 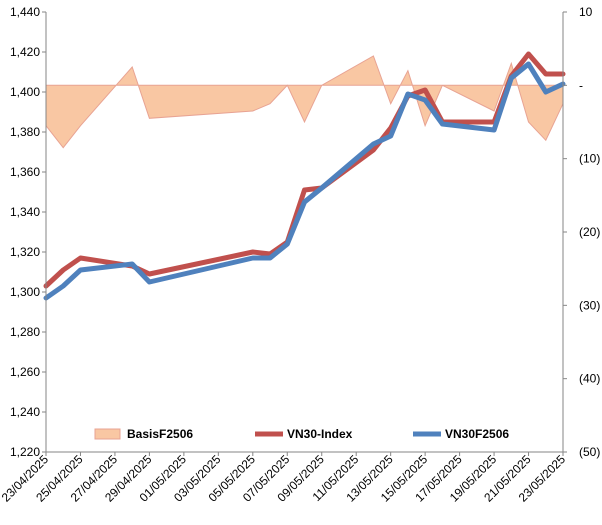 What do you see at coordinates (25, 212) in the screenshot?
I see `left-axis-tick-label: 1,340` at bounding box center [25, 212].